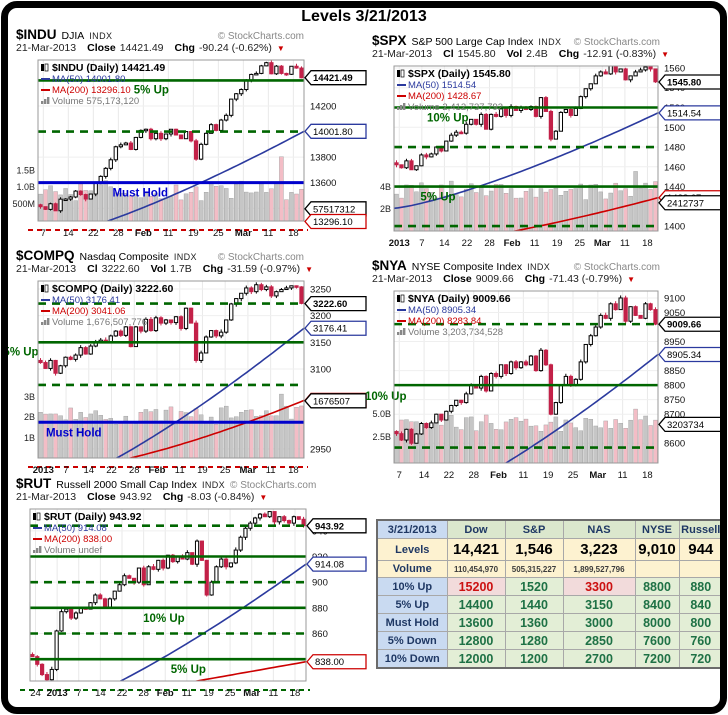  I want to click on svg-text: 8800, so click(674, 386).